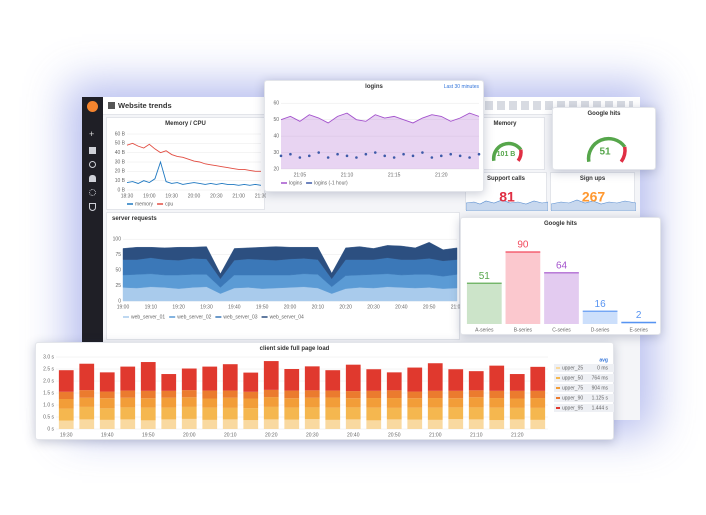 Image resolution: width=706 pixels, height=515 pixels. What do you see at coordinates (380, 118) in the screenshot?
I see `line` at bounding box center [380, 118].